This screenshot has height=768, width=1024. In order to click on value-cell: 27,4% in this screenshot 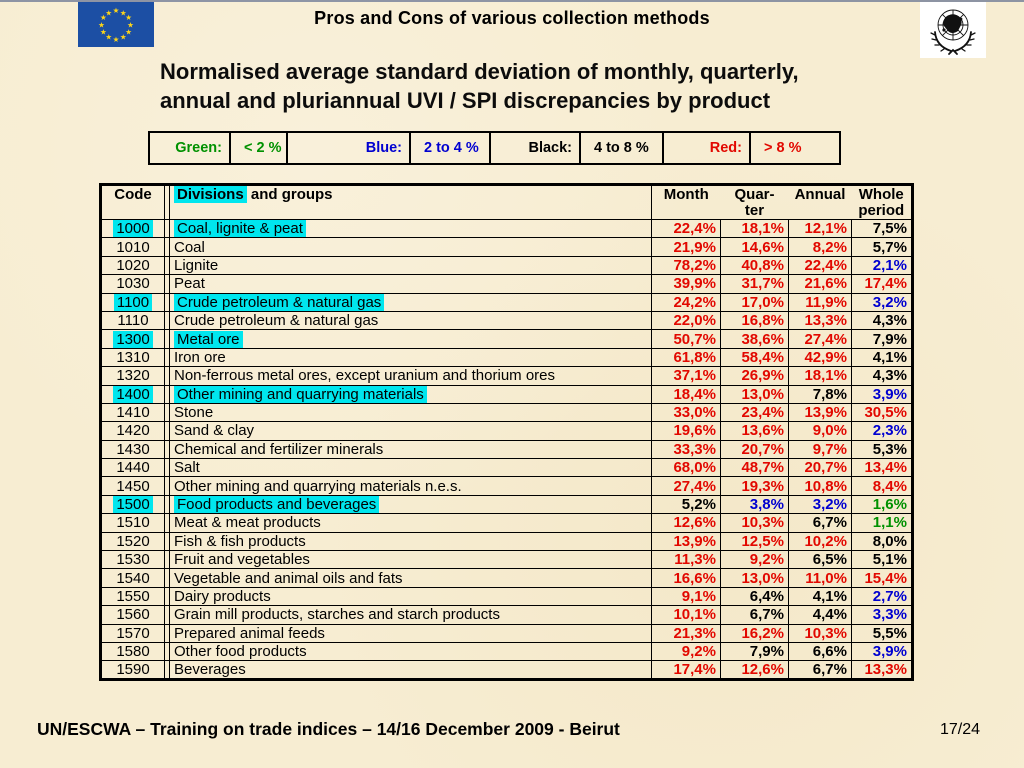, I will do `click(820, 339)`.